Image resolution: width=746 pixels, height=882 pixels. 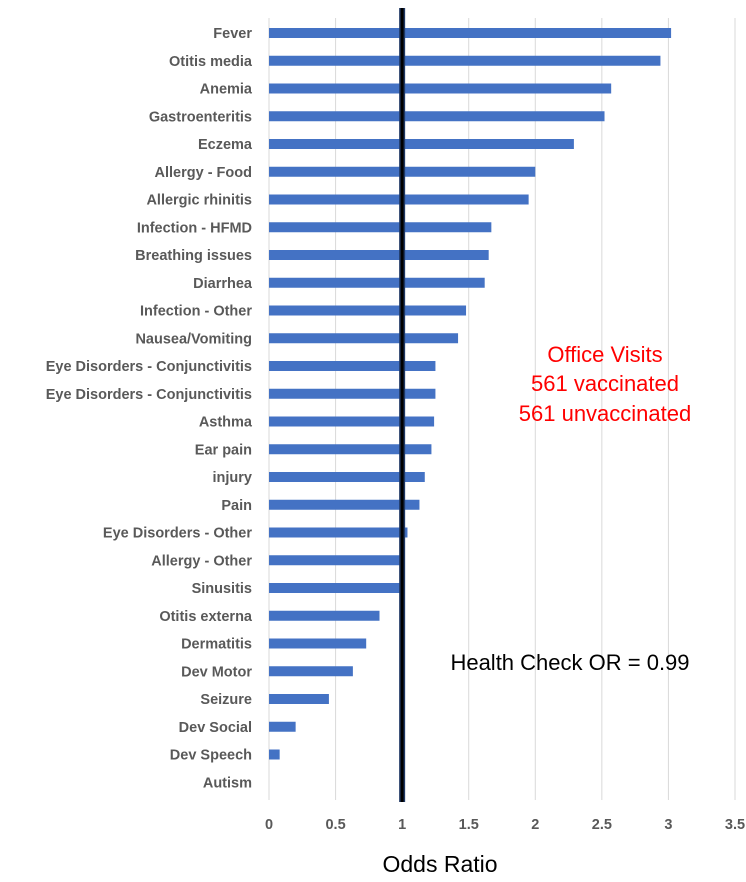 I want to click on x-tick-label: 1.5, so click(x=469, y=825).